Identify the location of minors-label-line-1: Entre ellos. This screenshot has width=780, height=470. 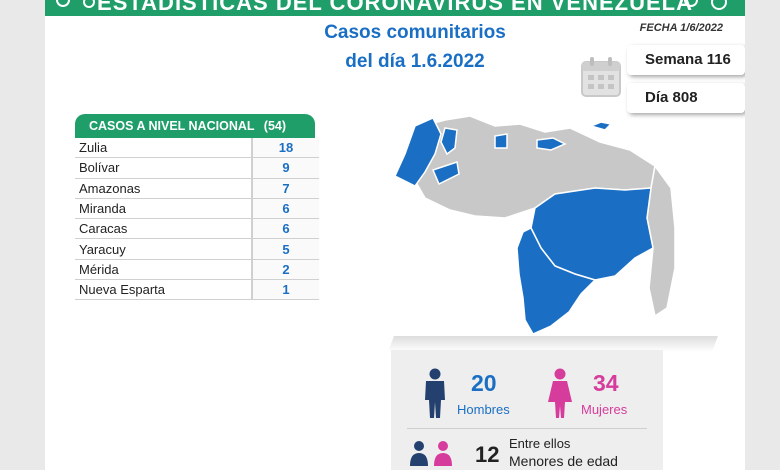
(540, 443).